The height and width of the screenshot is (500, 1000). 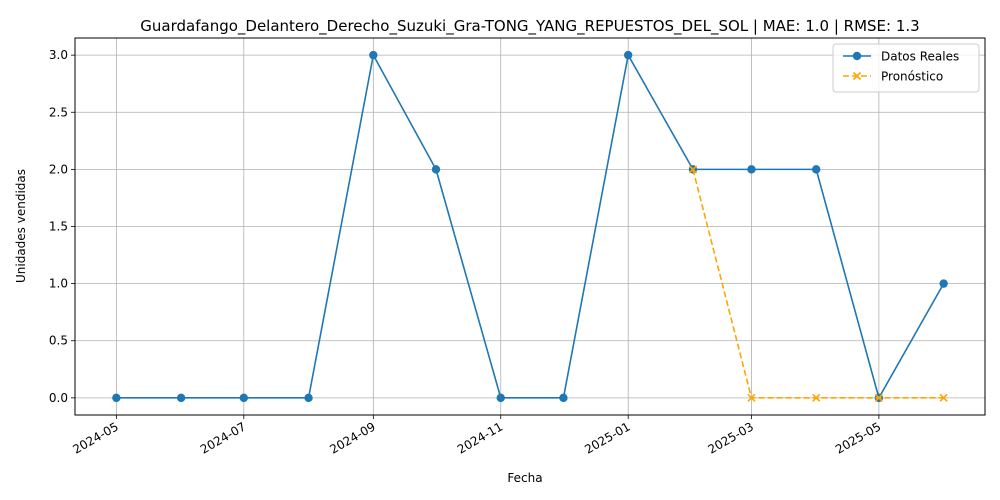 What do you see at coordinates (906, 68) in the screenshot?
I see `legend: Datos Reales Pronóstico` at bounding box center [906, 68].